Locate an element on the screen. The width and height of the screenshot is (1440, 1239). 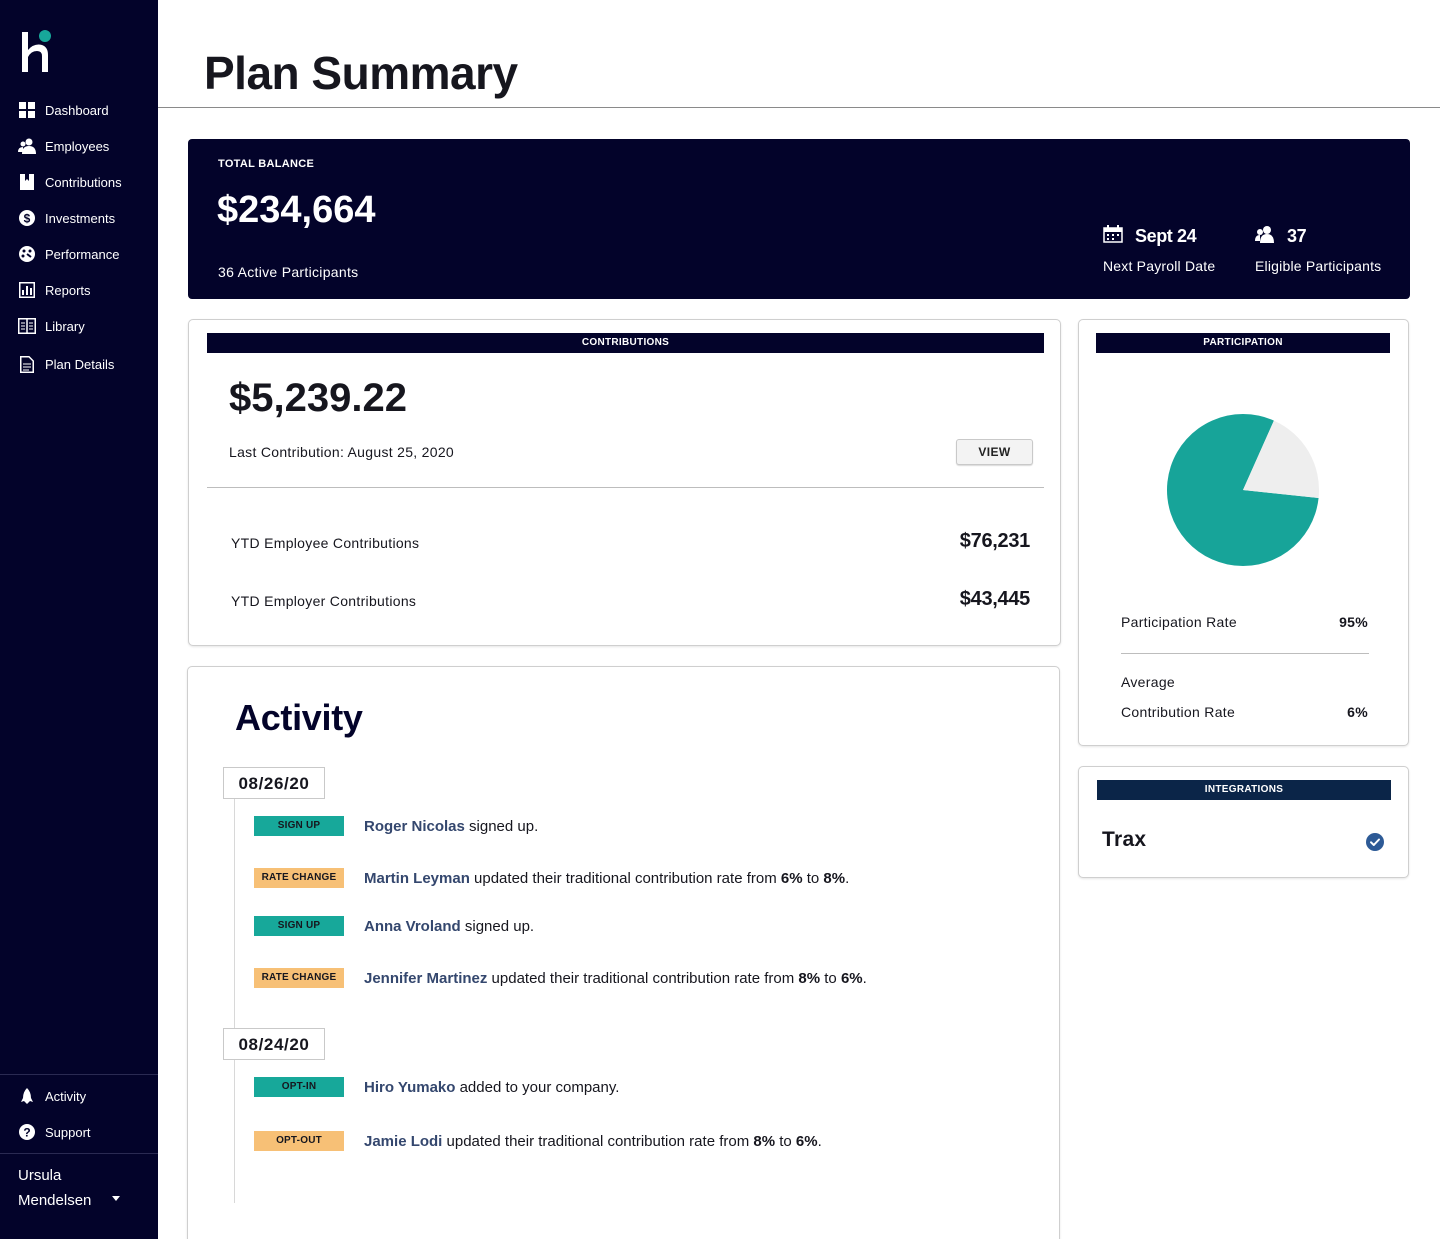
sidebar-item-employees: Employees is located at coordinates (79, 146).